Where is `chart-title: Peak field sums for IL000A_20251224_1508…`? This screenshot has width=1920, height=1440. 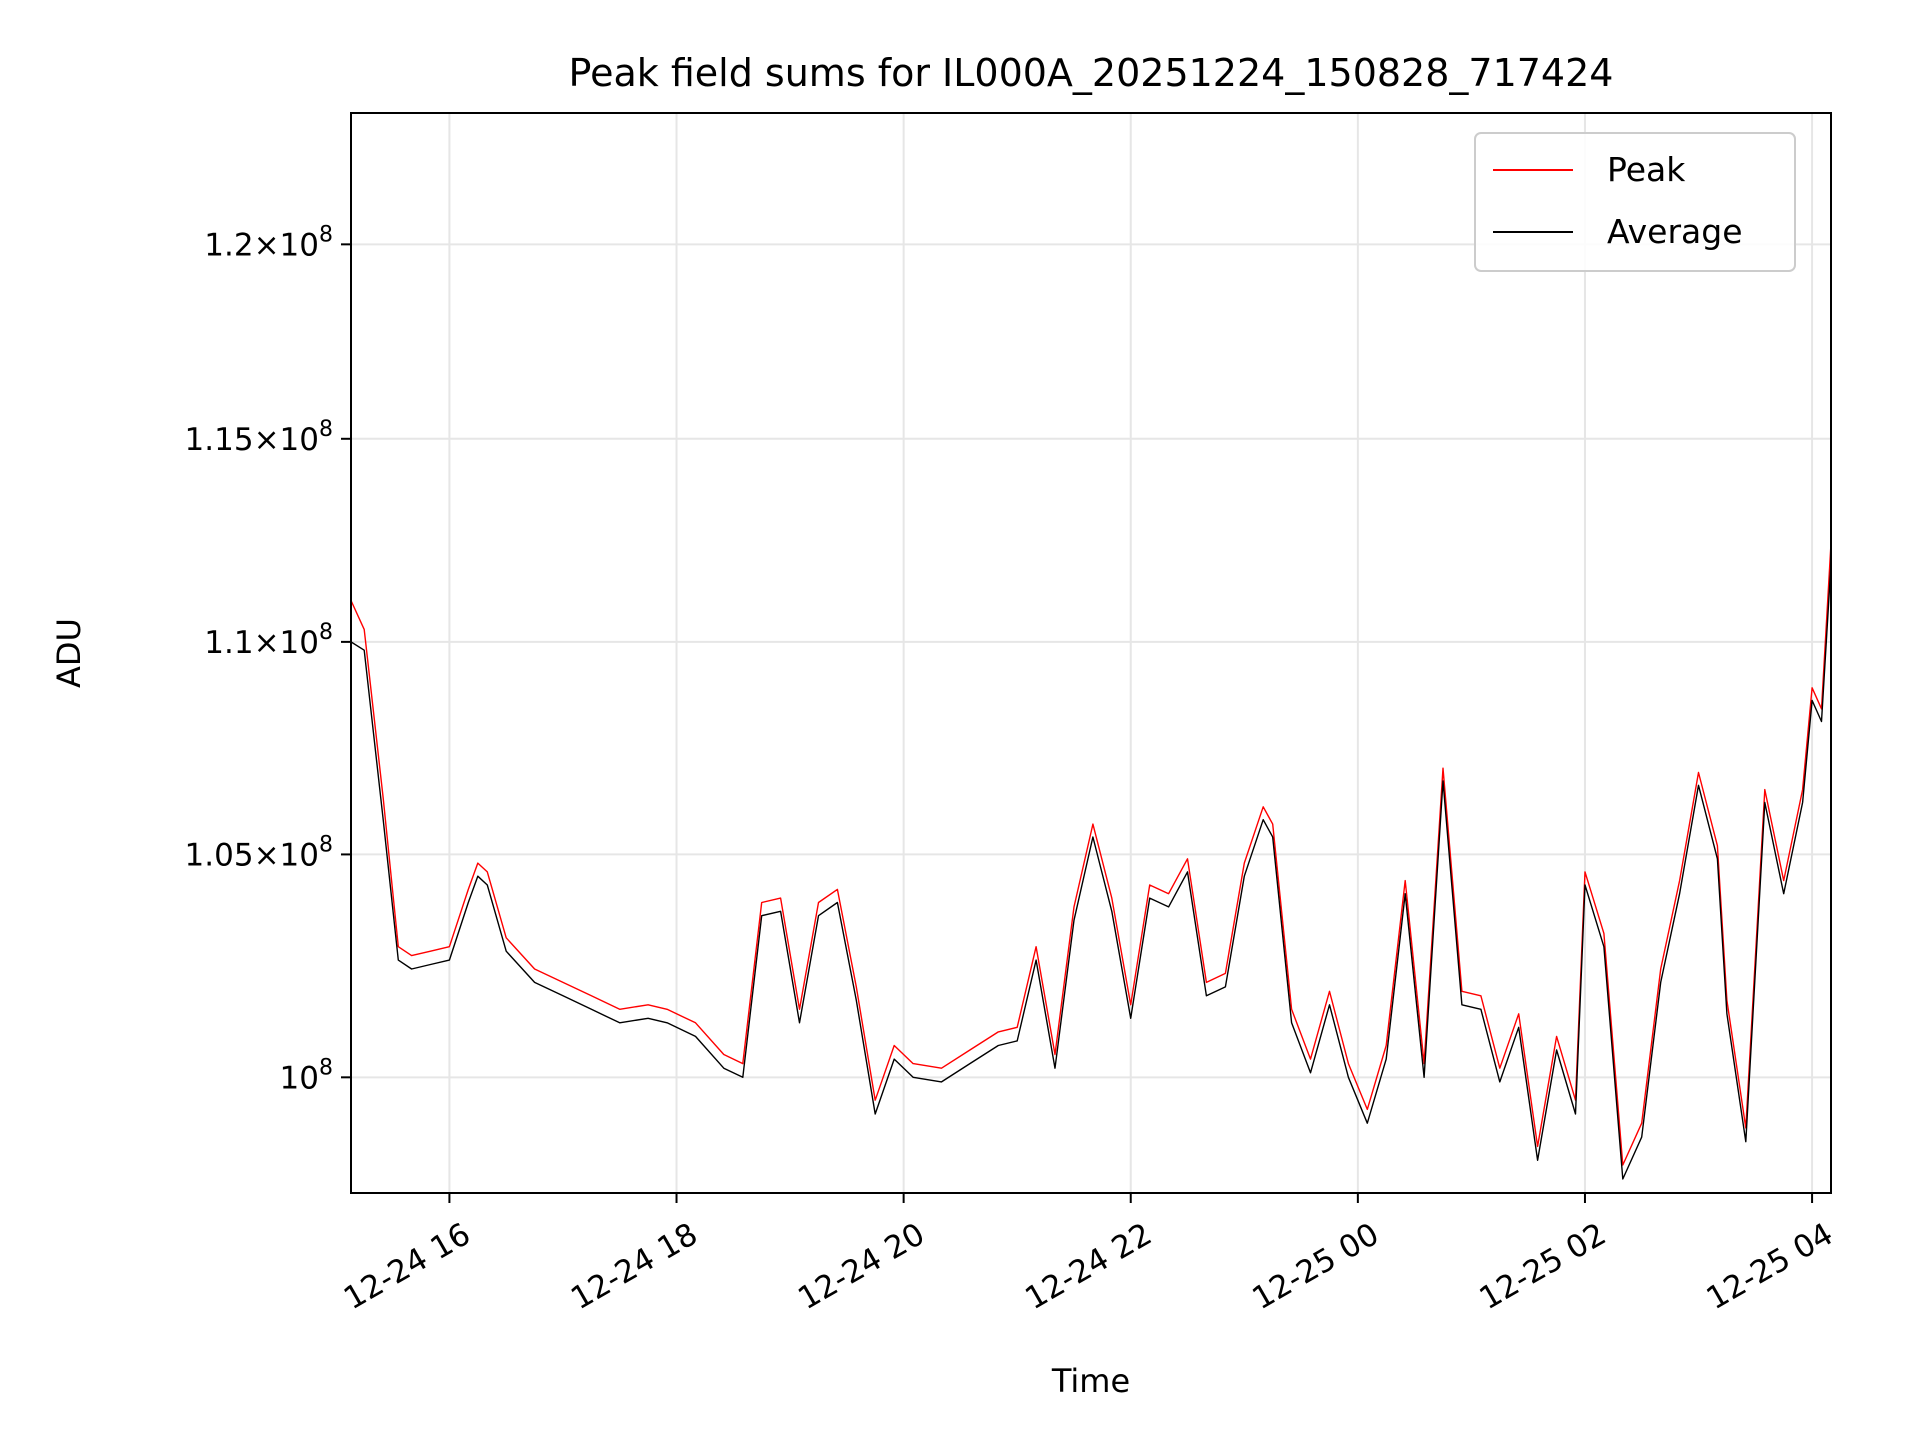
chart-title: Peak field sums for IL000A_20251224_1508… is located at coordinates (1091, 73).